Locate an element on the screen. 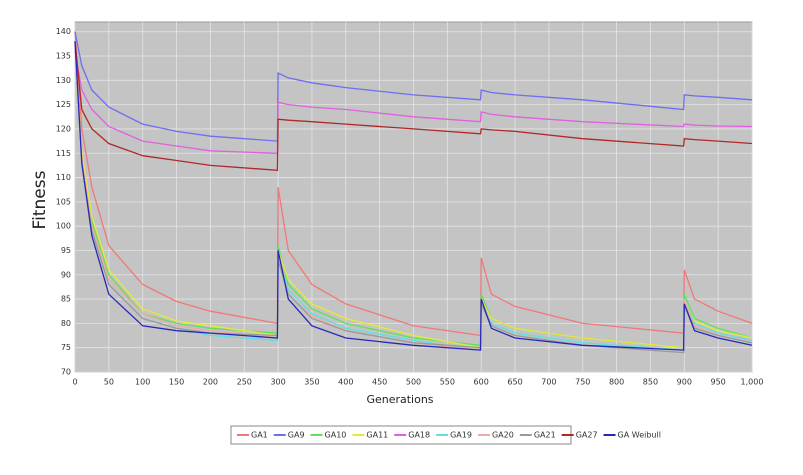  legend-label: GA1 is located at coordinates (259, 435).